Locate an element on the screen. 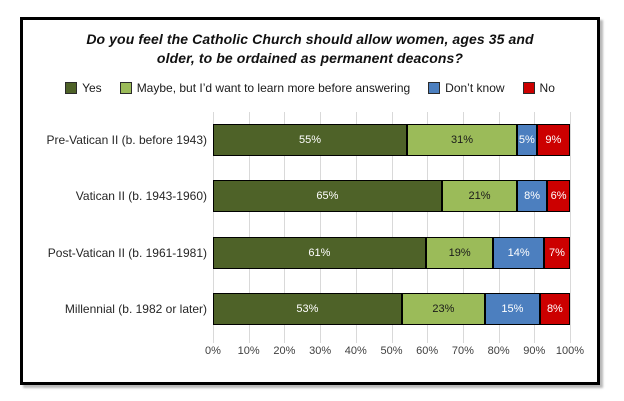 This screenshot has height=401, width=624. bar-value-label: 7% is located at coordinates (556, 252).